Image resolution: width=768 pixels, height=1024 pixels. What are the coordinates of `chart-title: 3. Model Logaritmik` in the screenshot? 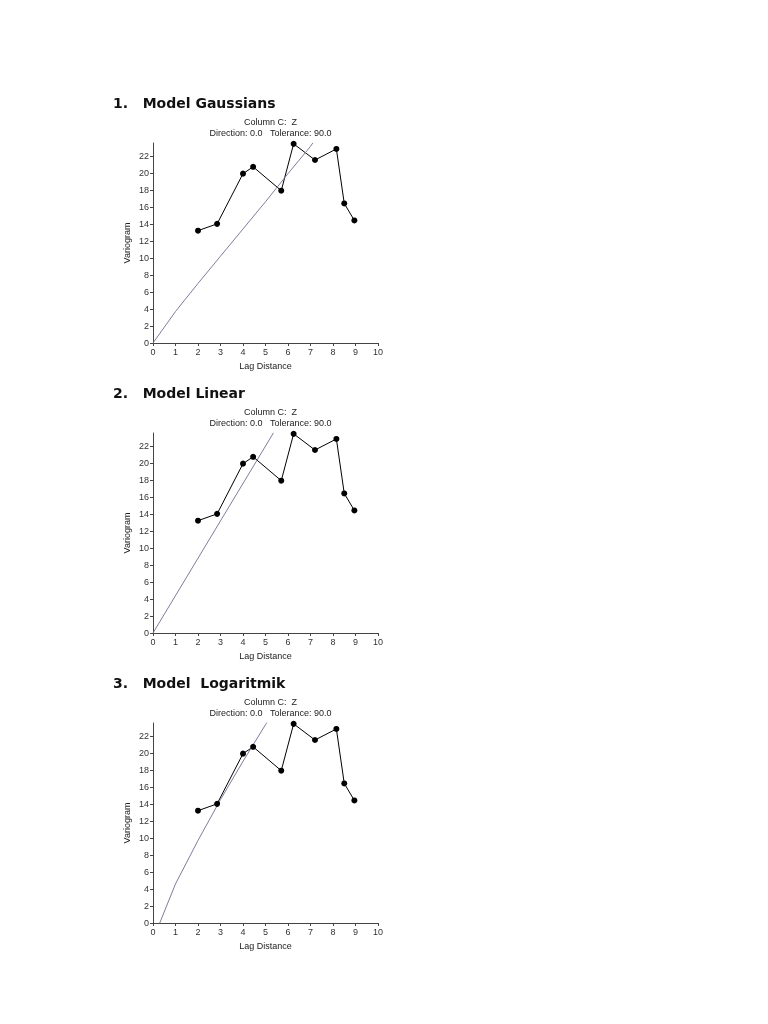 It's located at (200, 683).